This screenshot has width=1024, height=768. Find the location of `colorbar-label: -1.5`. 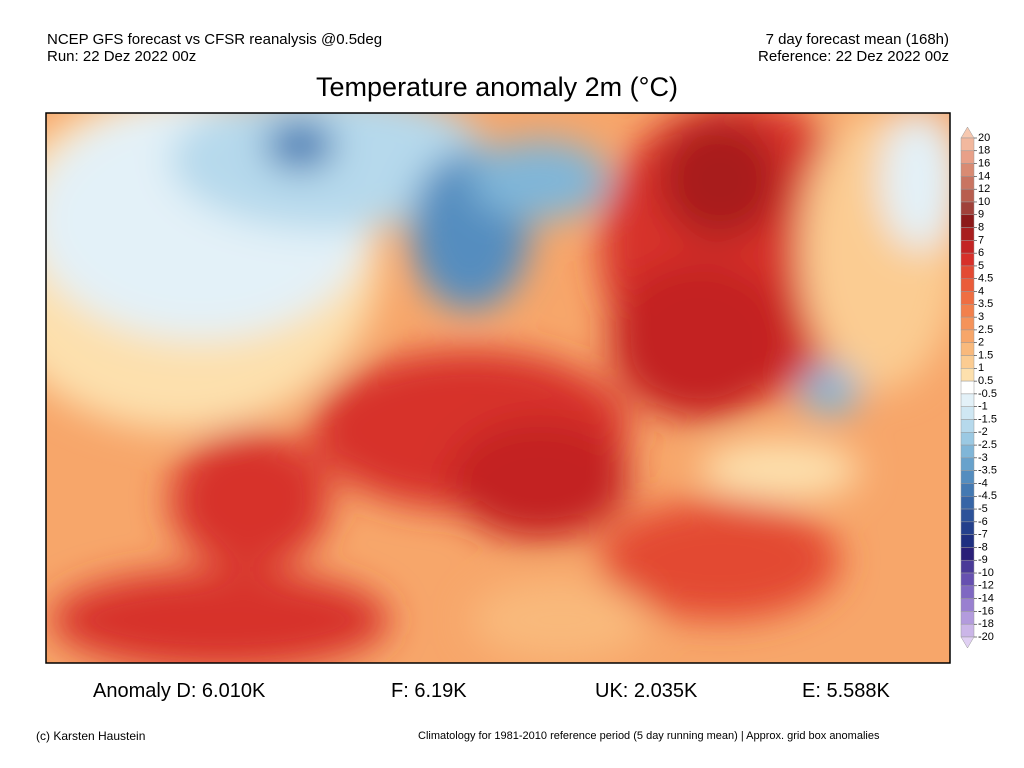

colorbar-label: -1.5 is located at coordinates (987, 419).